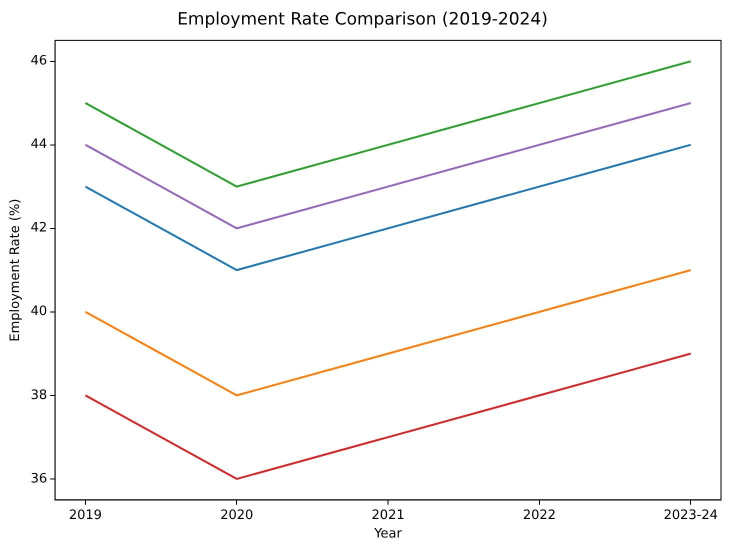  Describe the element at coordinates (16, 270) in the screenshot. I see `y-axis-title: Employment Rate (%)` at that location.